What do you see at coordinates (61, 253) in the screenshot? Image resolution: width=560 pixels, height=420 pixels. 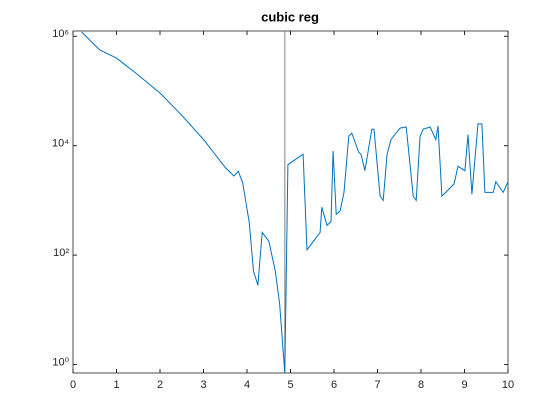 I see `y-tick-label: 10²` at bounding box center [61, 253].